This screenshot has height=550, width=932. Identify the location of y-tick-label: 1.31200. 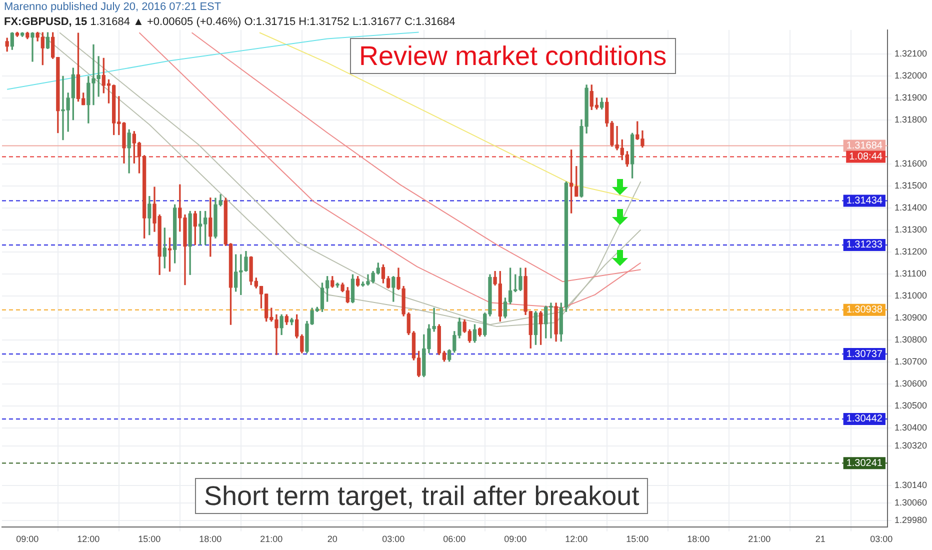
(911, 251).